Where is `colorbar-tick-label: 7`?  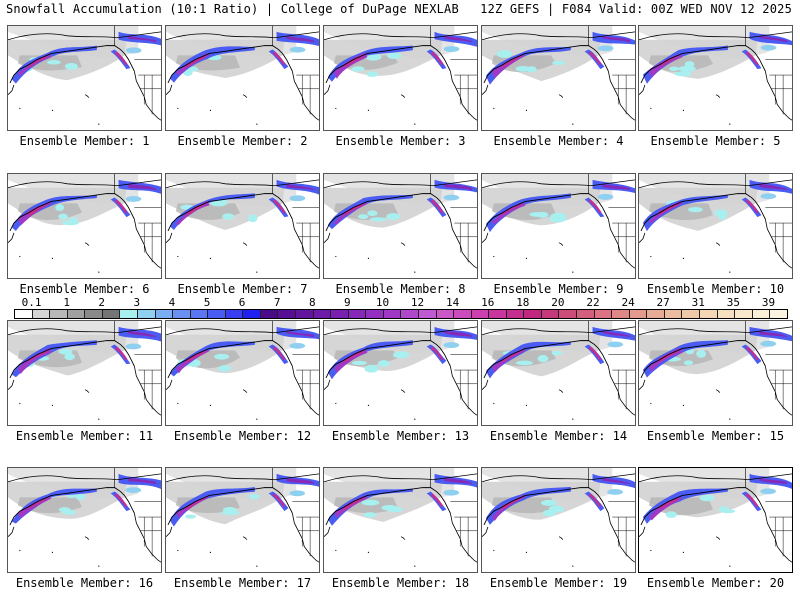
colorbar-tick-label: 7 is located at coordinates (277, 302).